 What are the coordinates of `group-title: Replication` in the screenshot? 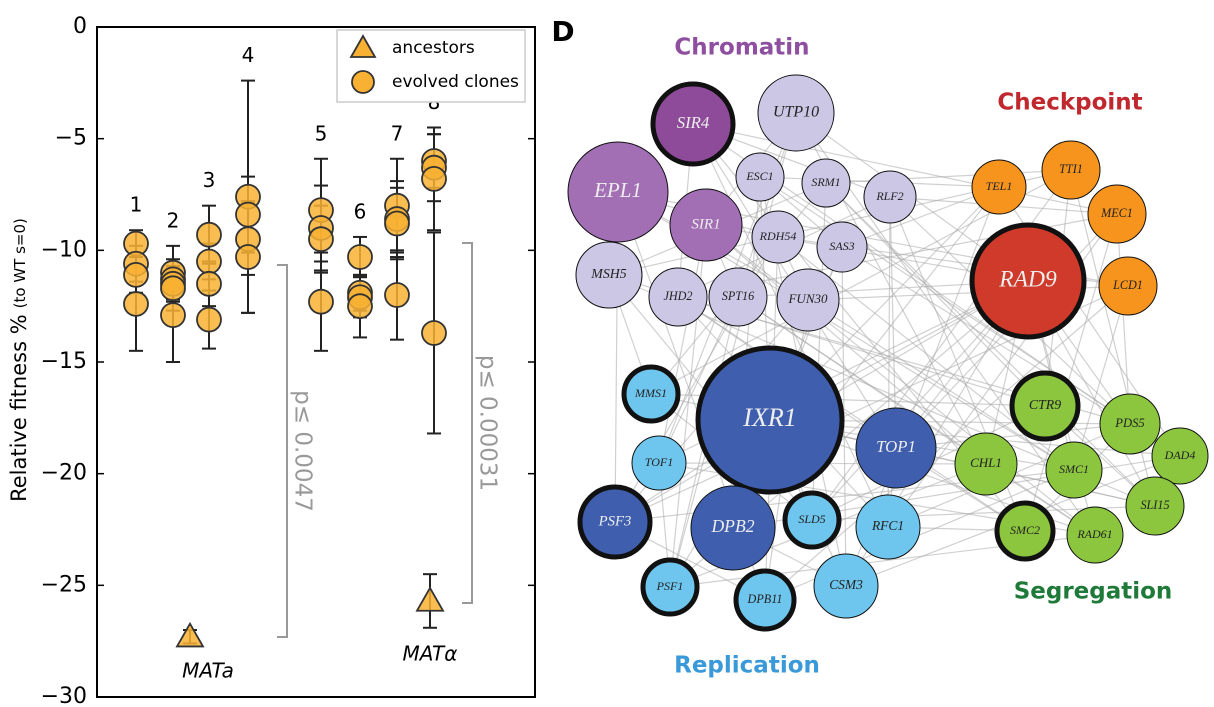 It's located at (747, 666).